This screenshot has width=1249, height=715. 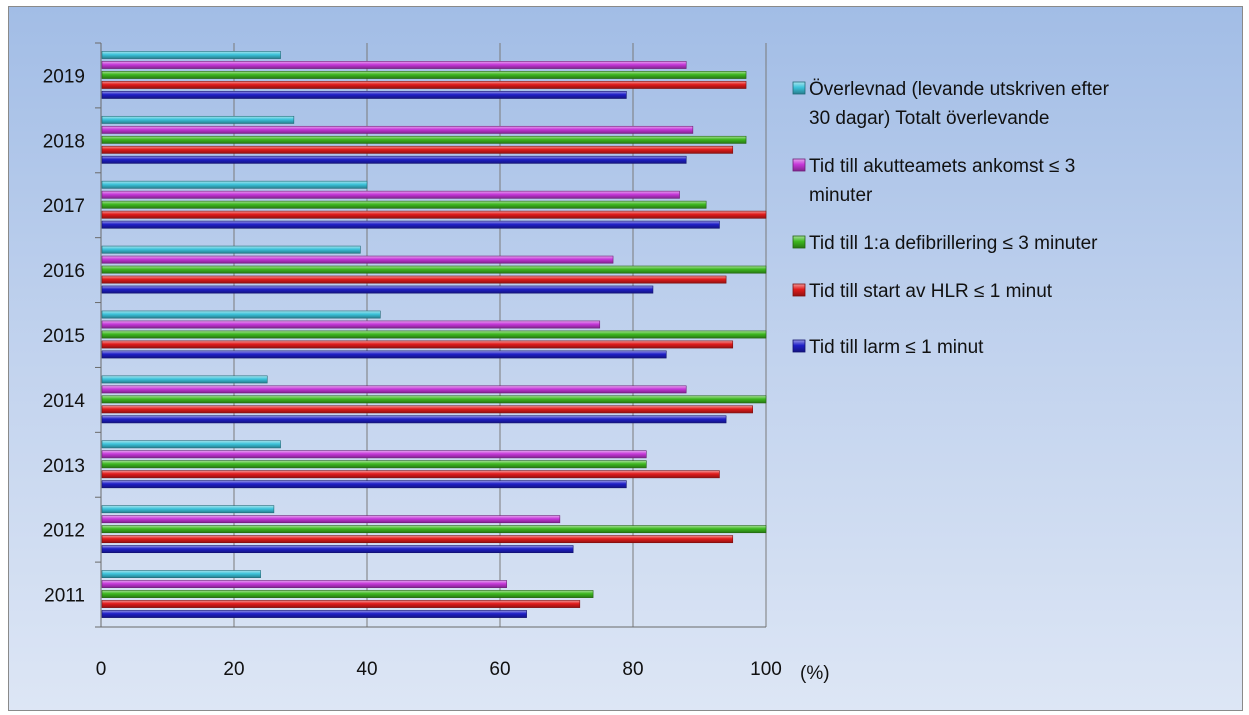 What do you see at coordinates (64, 76) in the screenshot?
I see `y-tick-label: 2019` at bounding box center [64, 76].